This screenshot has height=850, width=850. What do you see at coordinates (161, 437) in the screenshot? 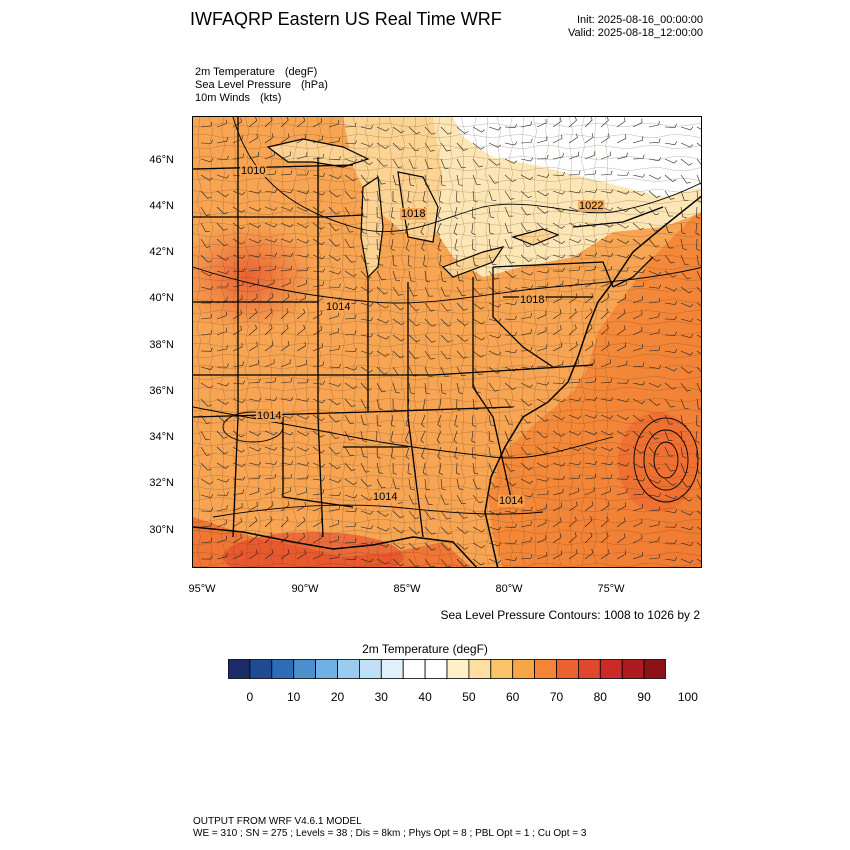
I see `lat-label: 34°N` at bounding box center [161, 437].